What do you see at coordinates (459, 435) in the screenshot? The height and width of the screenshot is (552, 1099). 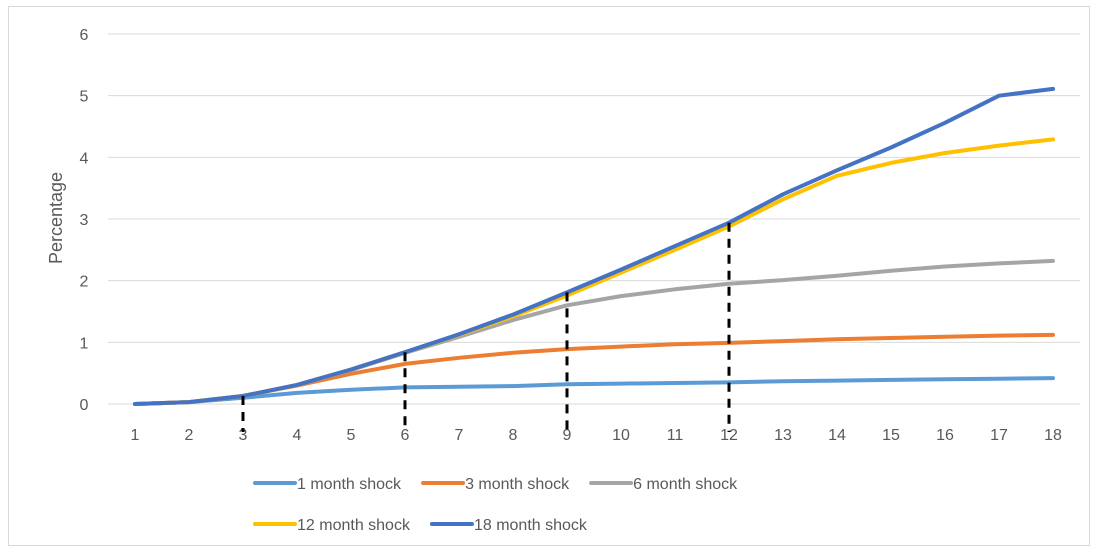 I see `x-tick-label: 7` at bounding box center [459, 435].